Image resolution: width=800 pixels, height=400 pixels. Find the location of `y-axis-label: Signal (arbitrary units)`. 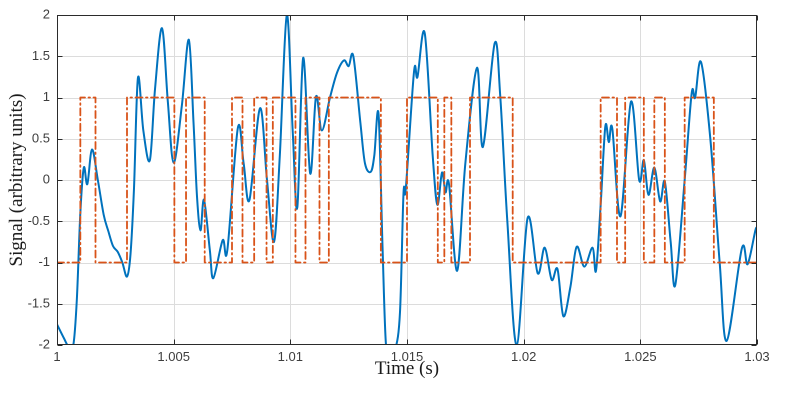

y-axis-label: Signal (arbitrary units) is located at coordinates (16, 180).